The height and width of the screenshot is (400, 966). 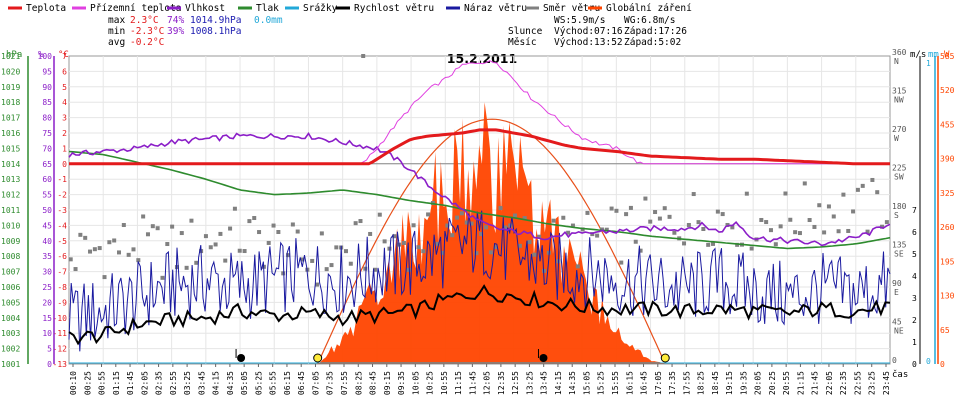 I want to click on hpa-tick: 1010, so click(x=10, y=225).